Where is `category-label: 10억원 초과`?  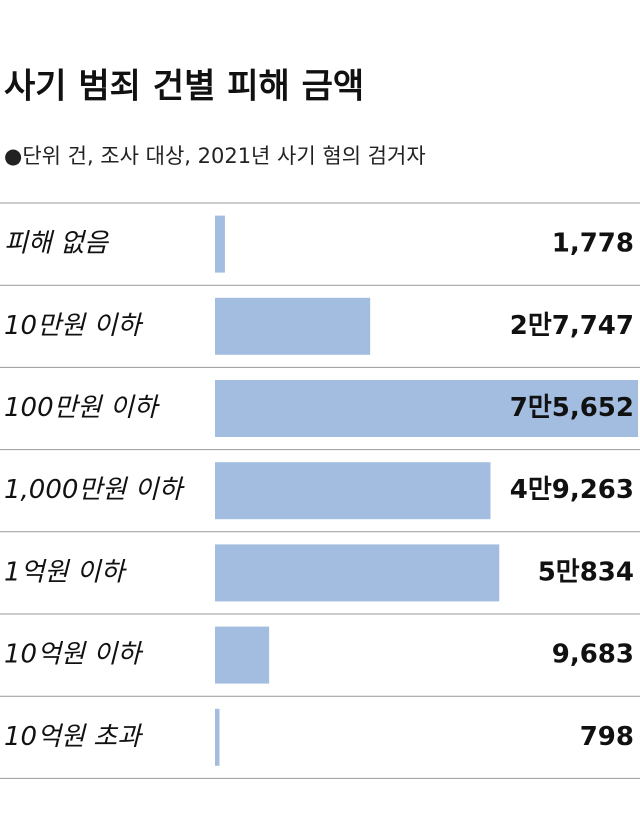
category-label: 10억원 초과 is located at coordinates (73, 737).